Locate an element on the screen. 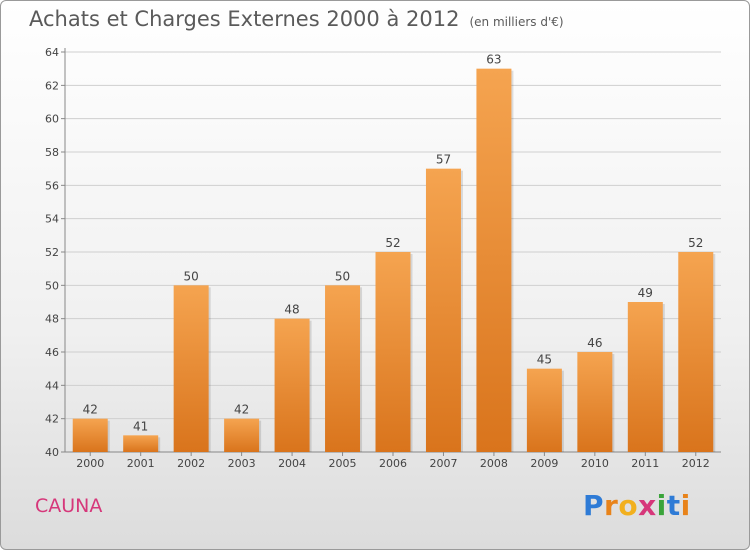  data-label: 57 is located at coordinates (443, 160).